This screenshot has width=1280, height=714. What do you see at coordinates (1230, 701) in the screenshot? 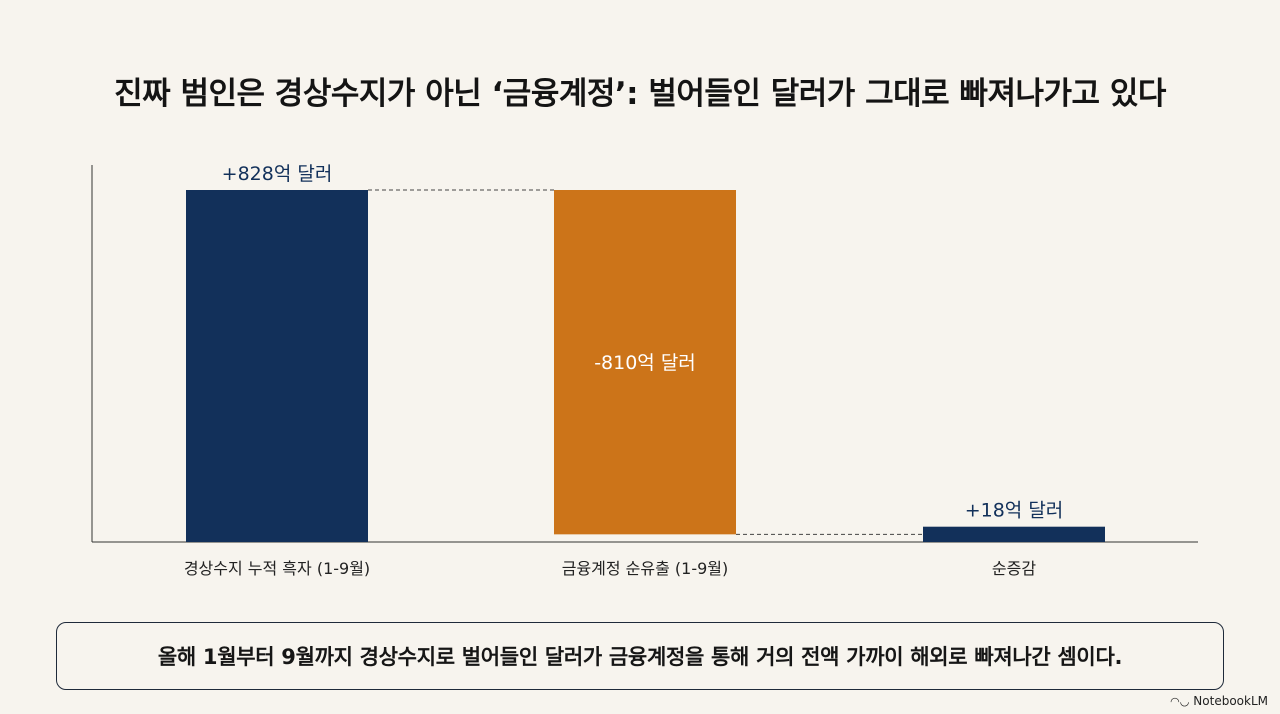
I see `branding-label: NotebookLM` at bounding box center [1230, 701].